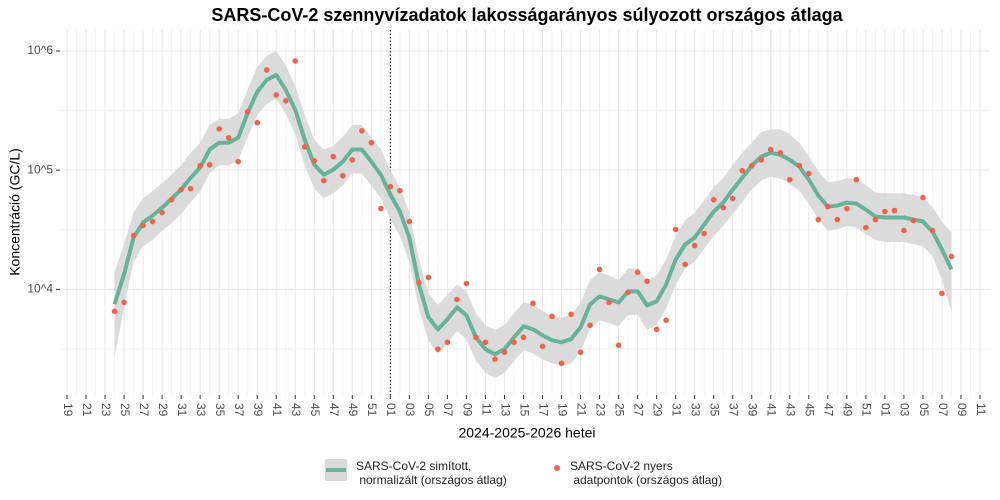  Describe the element at coordinates (40, 169) in the screenshot. I see `y-tick-label: 10^5` at that location.